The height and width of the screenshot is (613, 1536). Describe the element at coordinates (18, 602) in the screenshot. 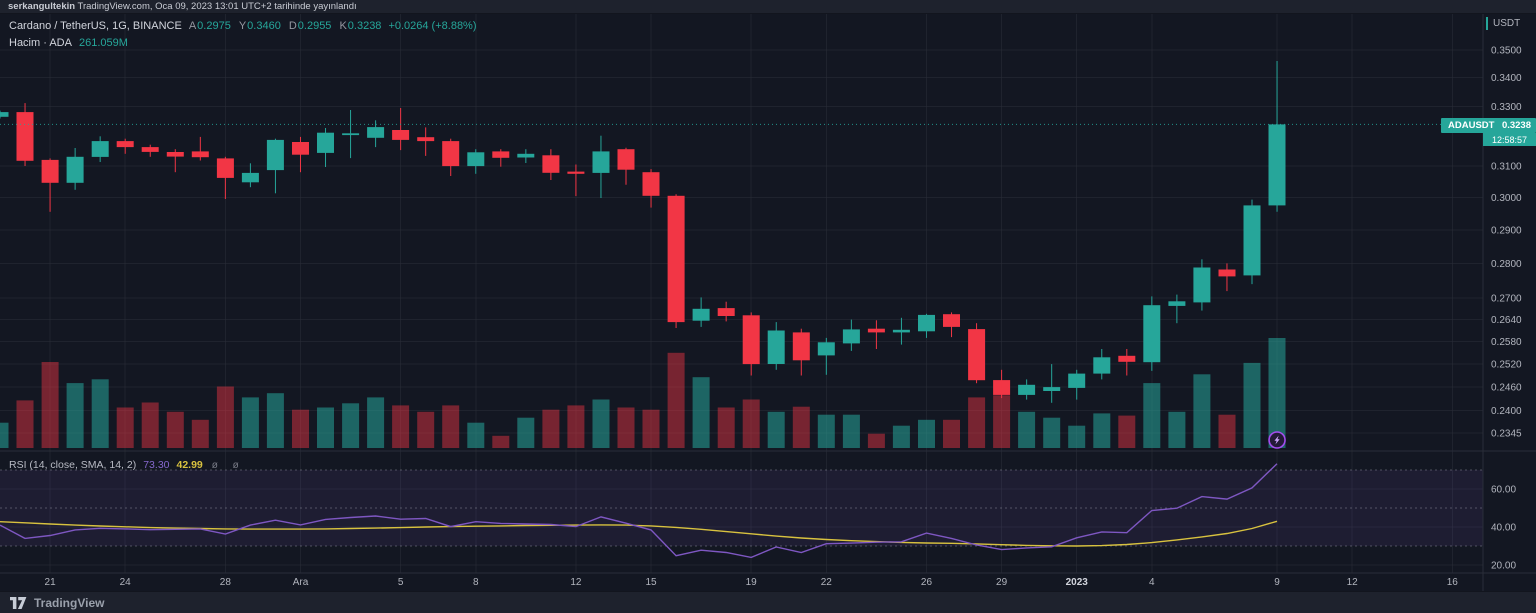

I see `tradingview-logo-icon` at that location.